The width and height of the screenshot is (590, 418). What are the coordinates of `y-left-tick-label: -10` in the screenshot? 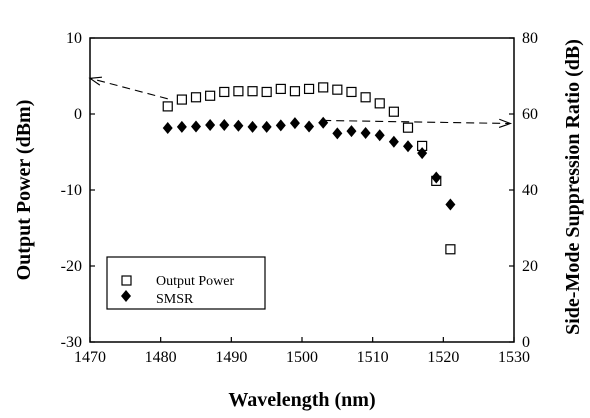 It's located at (71, 190).